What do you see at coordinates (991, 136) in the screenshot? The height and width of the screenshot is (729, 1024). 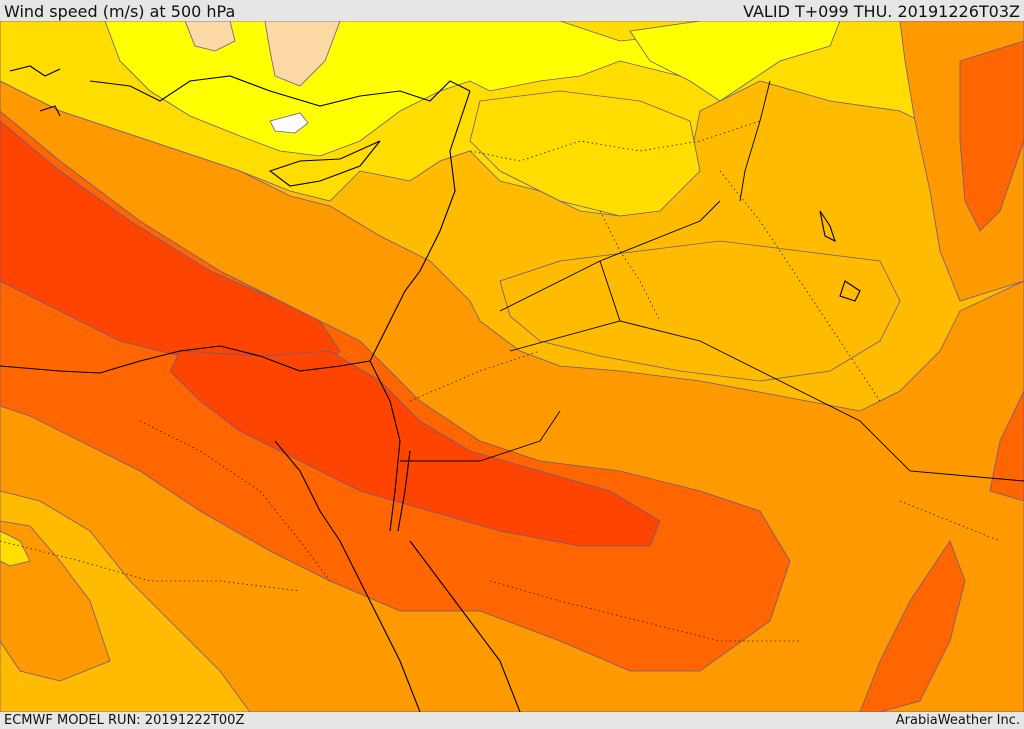 I see `field-dark-orange-ne` at bounding box center [991, 136].